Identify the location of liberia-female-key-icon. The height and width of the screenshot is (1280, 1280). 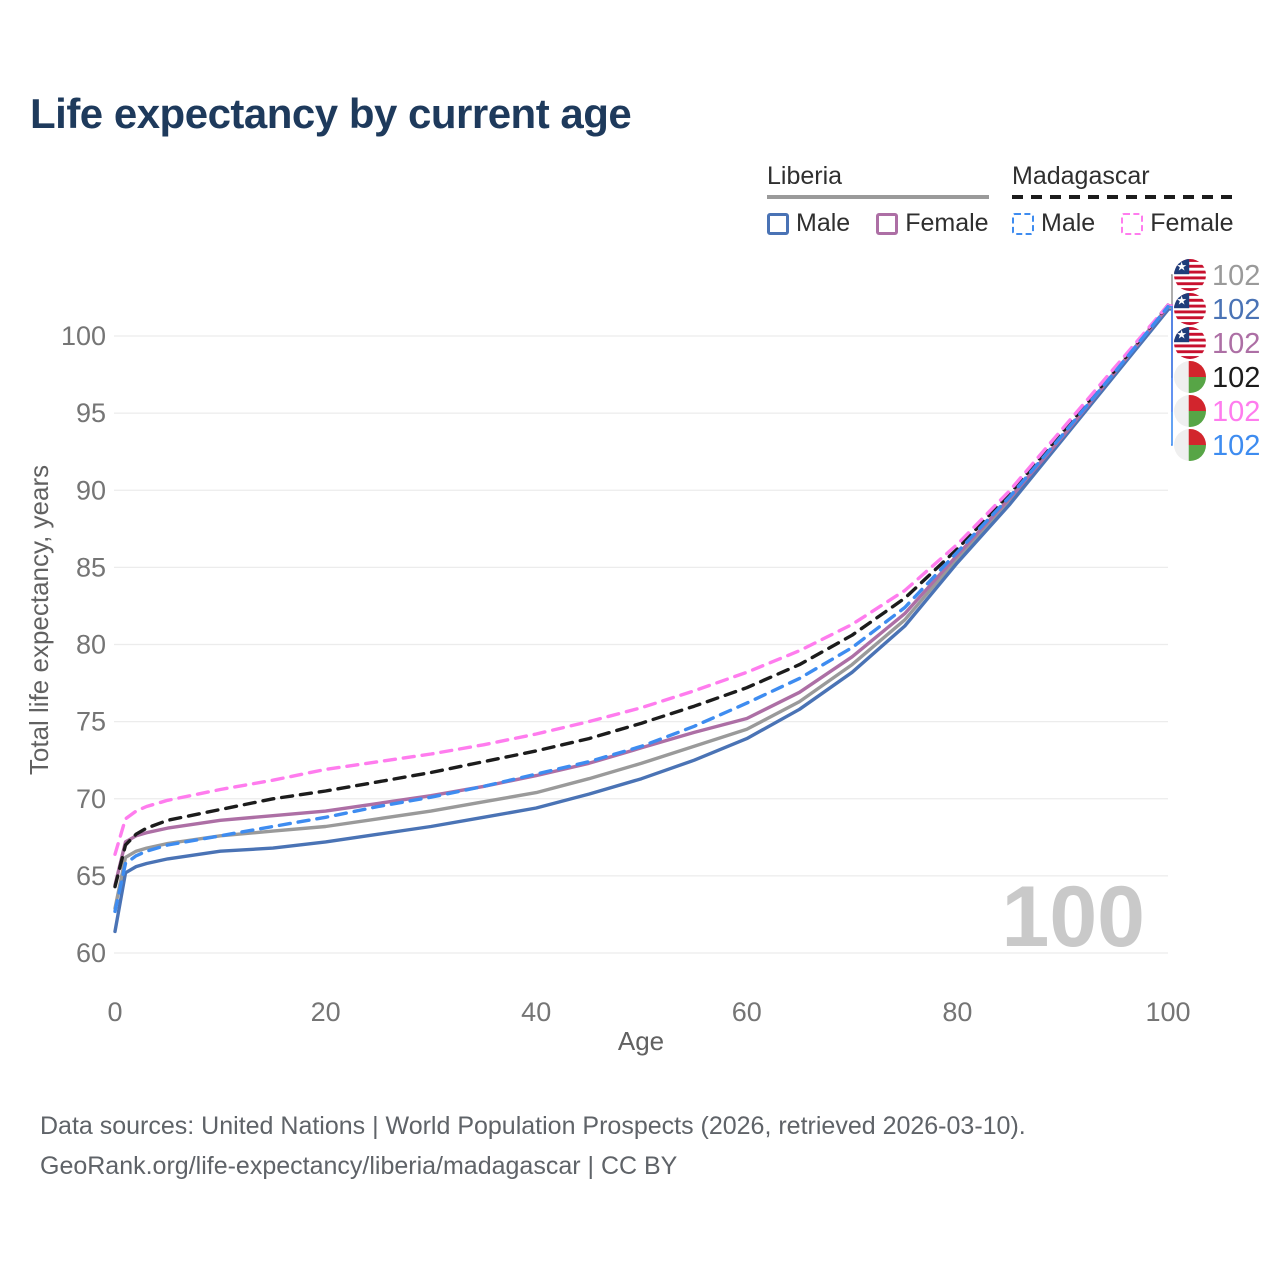
(887, 223).